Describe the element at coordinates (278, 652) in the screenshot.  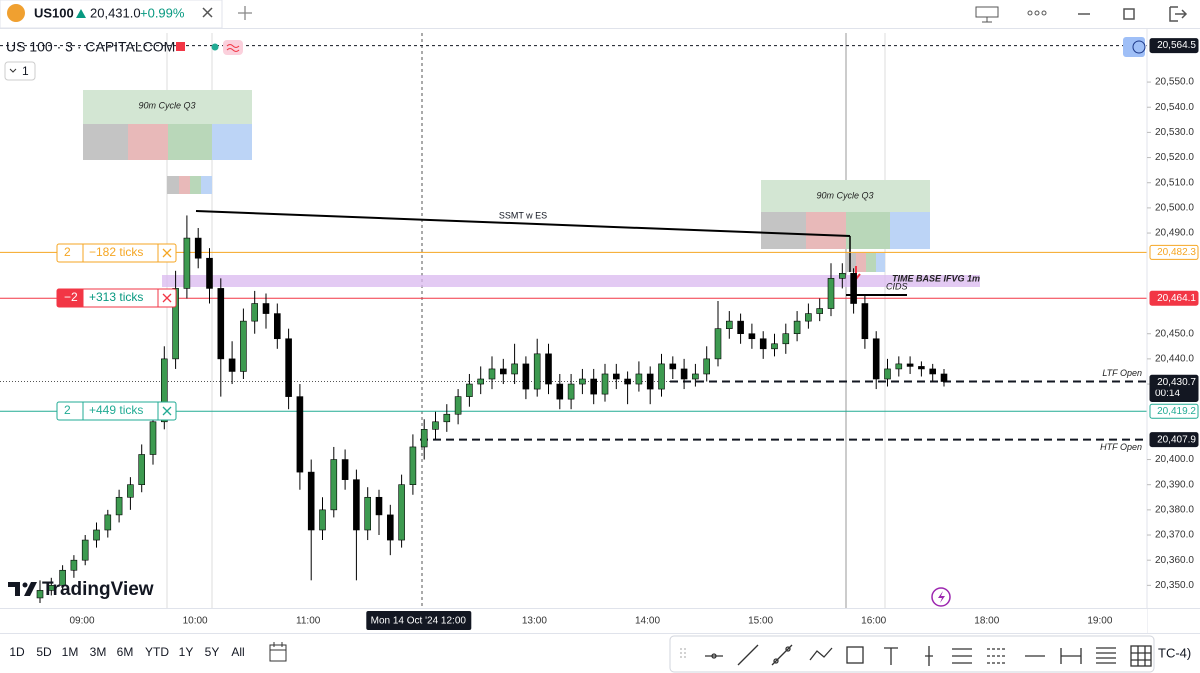
I see `goto-date` at that location.